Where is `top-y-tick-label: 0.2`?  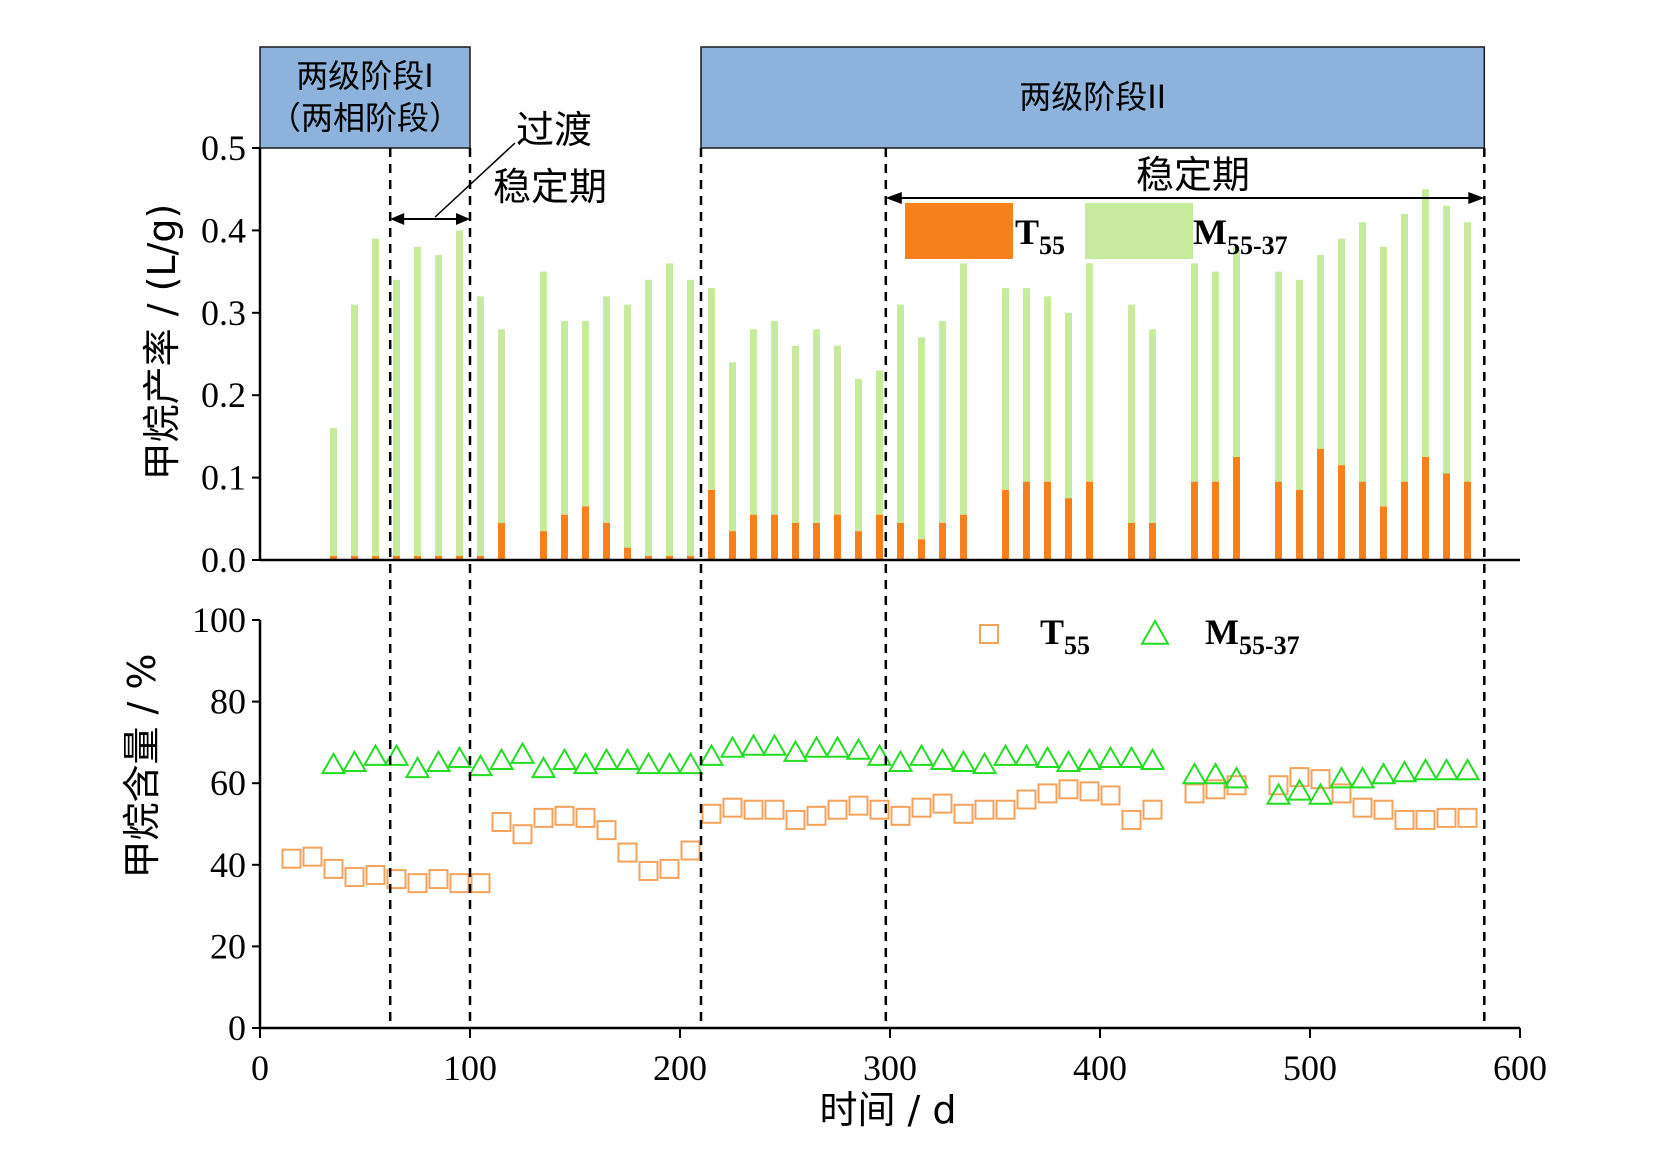 top-y-tick-label: 0.2 is located at coordinates (223, 395).